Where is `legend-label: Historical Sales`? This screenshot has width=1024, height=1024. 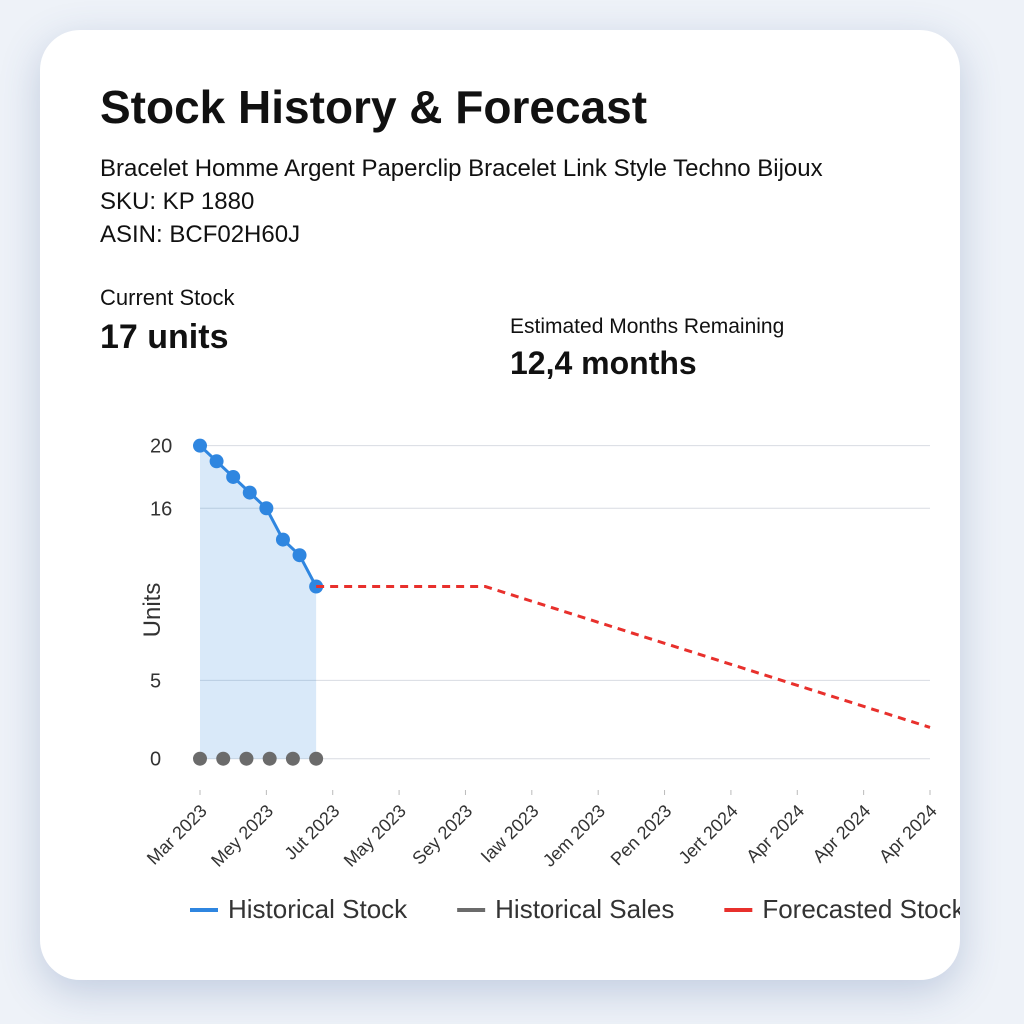 legend-label: Historical Sales is located at coordinates (584, 909).